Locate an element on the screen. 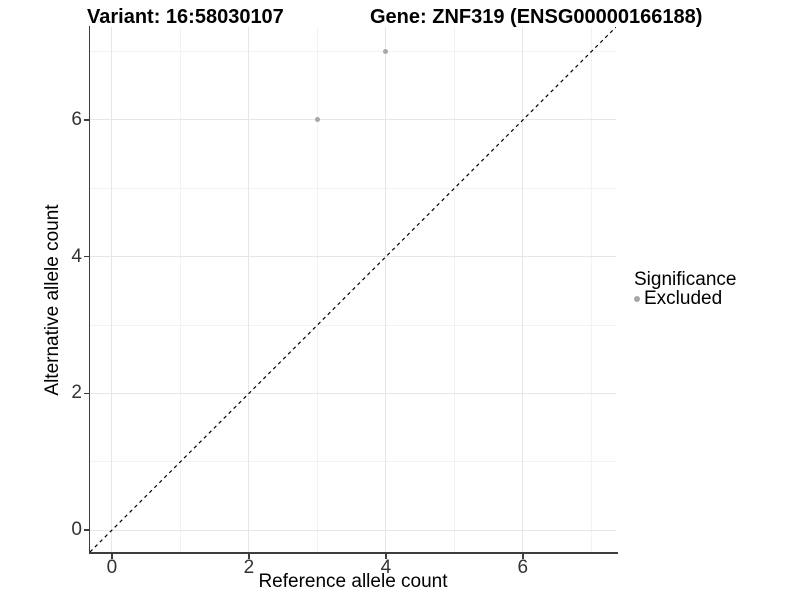  x-axis-line is located at coordinates (353, 553).